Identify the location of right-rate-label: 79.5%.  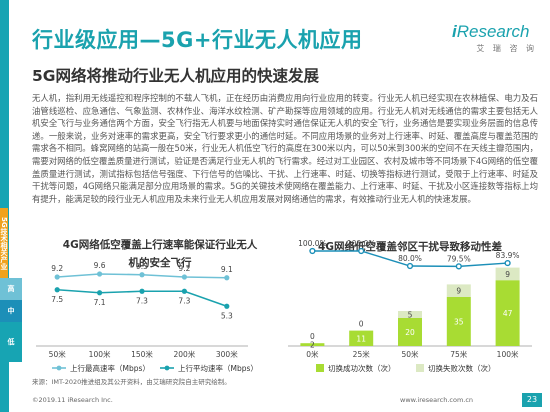
(459, 258).